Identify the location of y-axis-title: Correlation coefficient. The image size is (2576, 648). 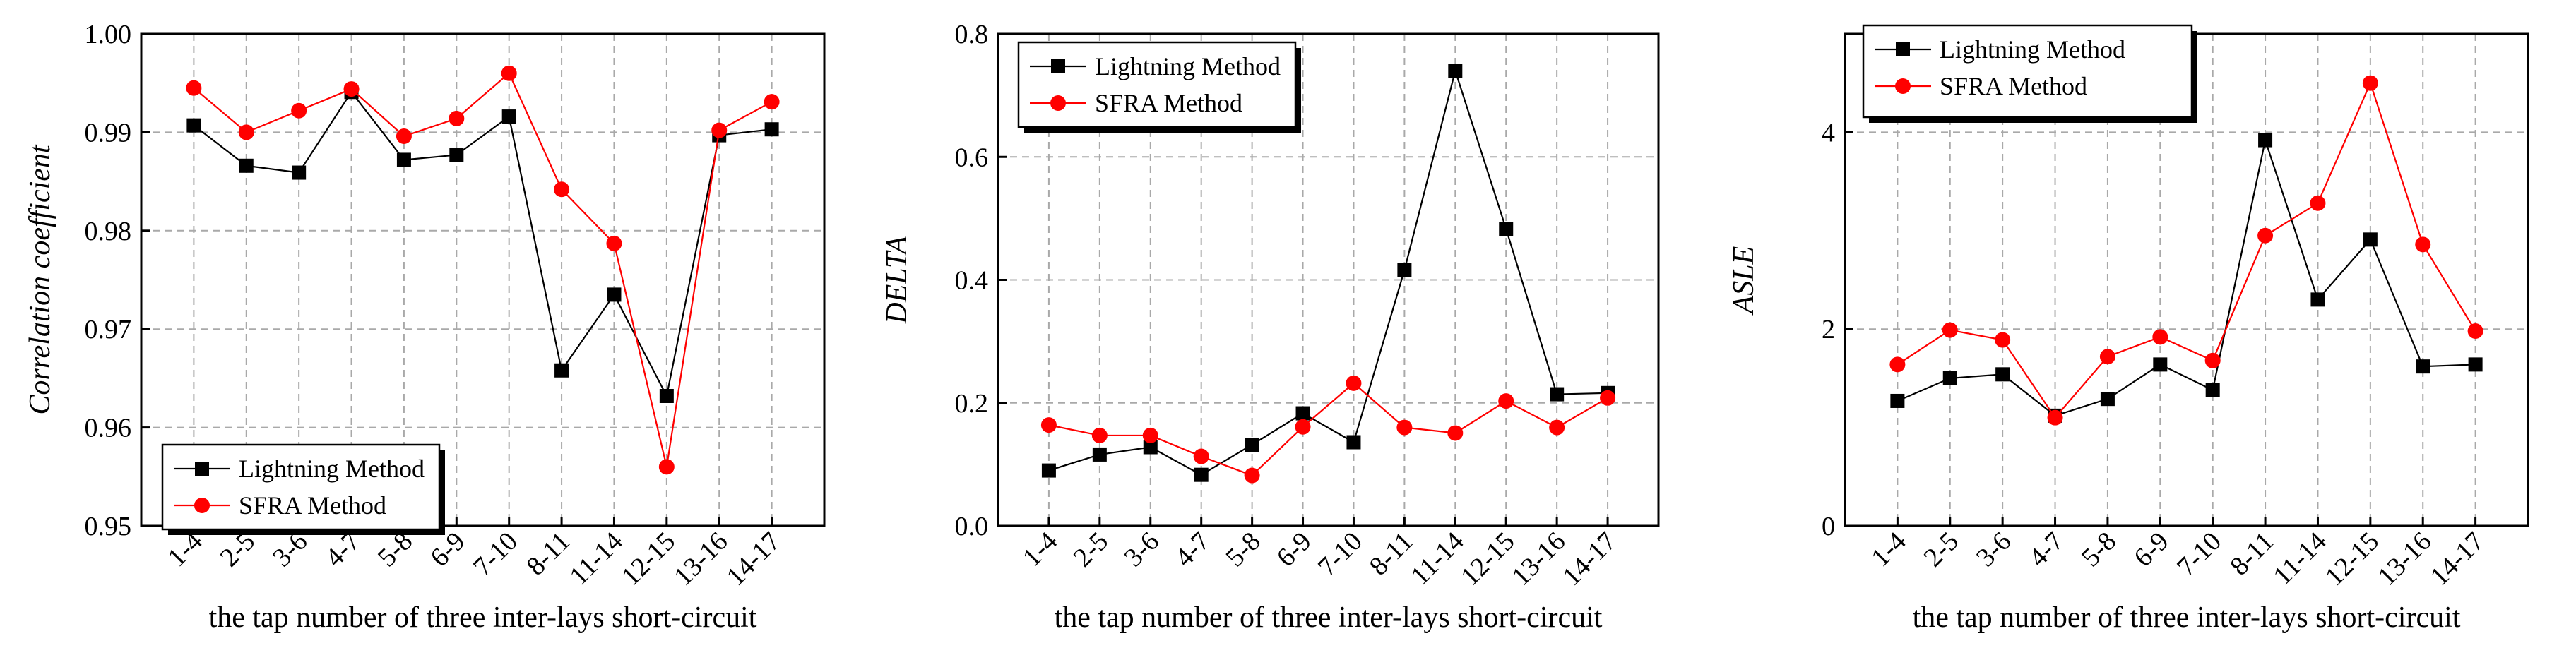
(40, 280).